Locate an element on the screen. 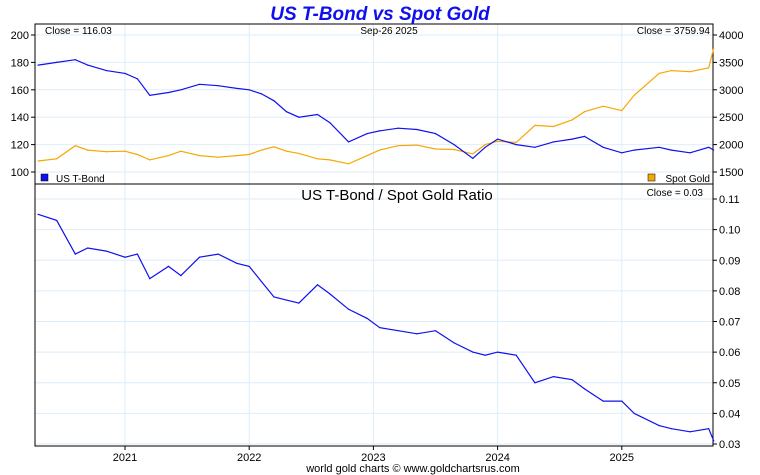 Image resolution: width=760 pixels, height=475 pixels. ratio-tick-label: 0.08 is located at coordinates (729, 292).